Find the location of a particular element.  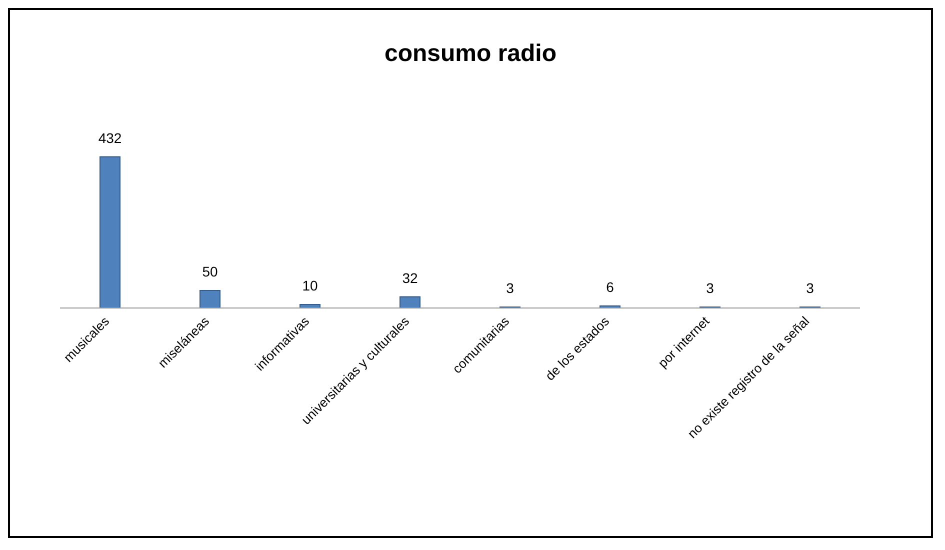

data-label: 6 is located at coordinates (610, 286).